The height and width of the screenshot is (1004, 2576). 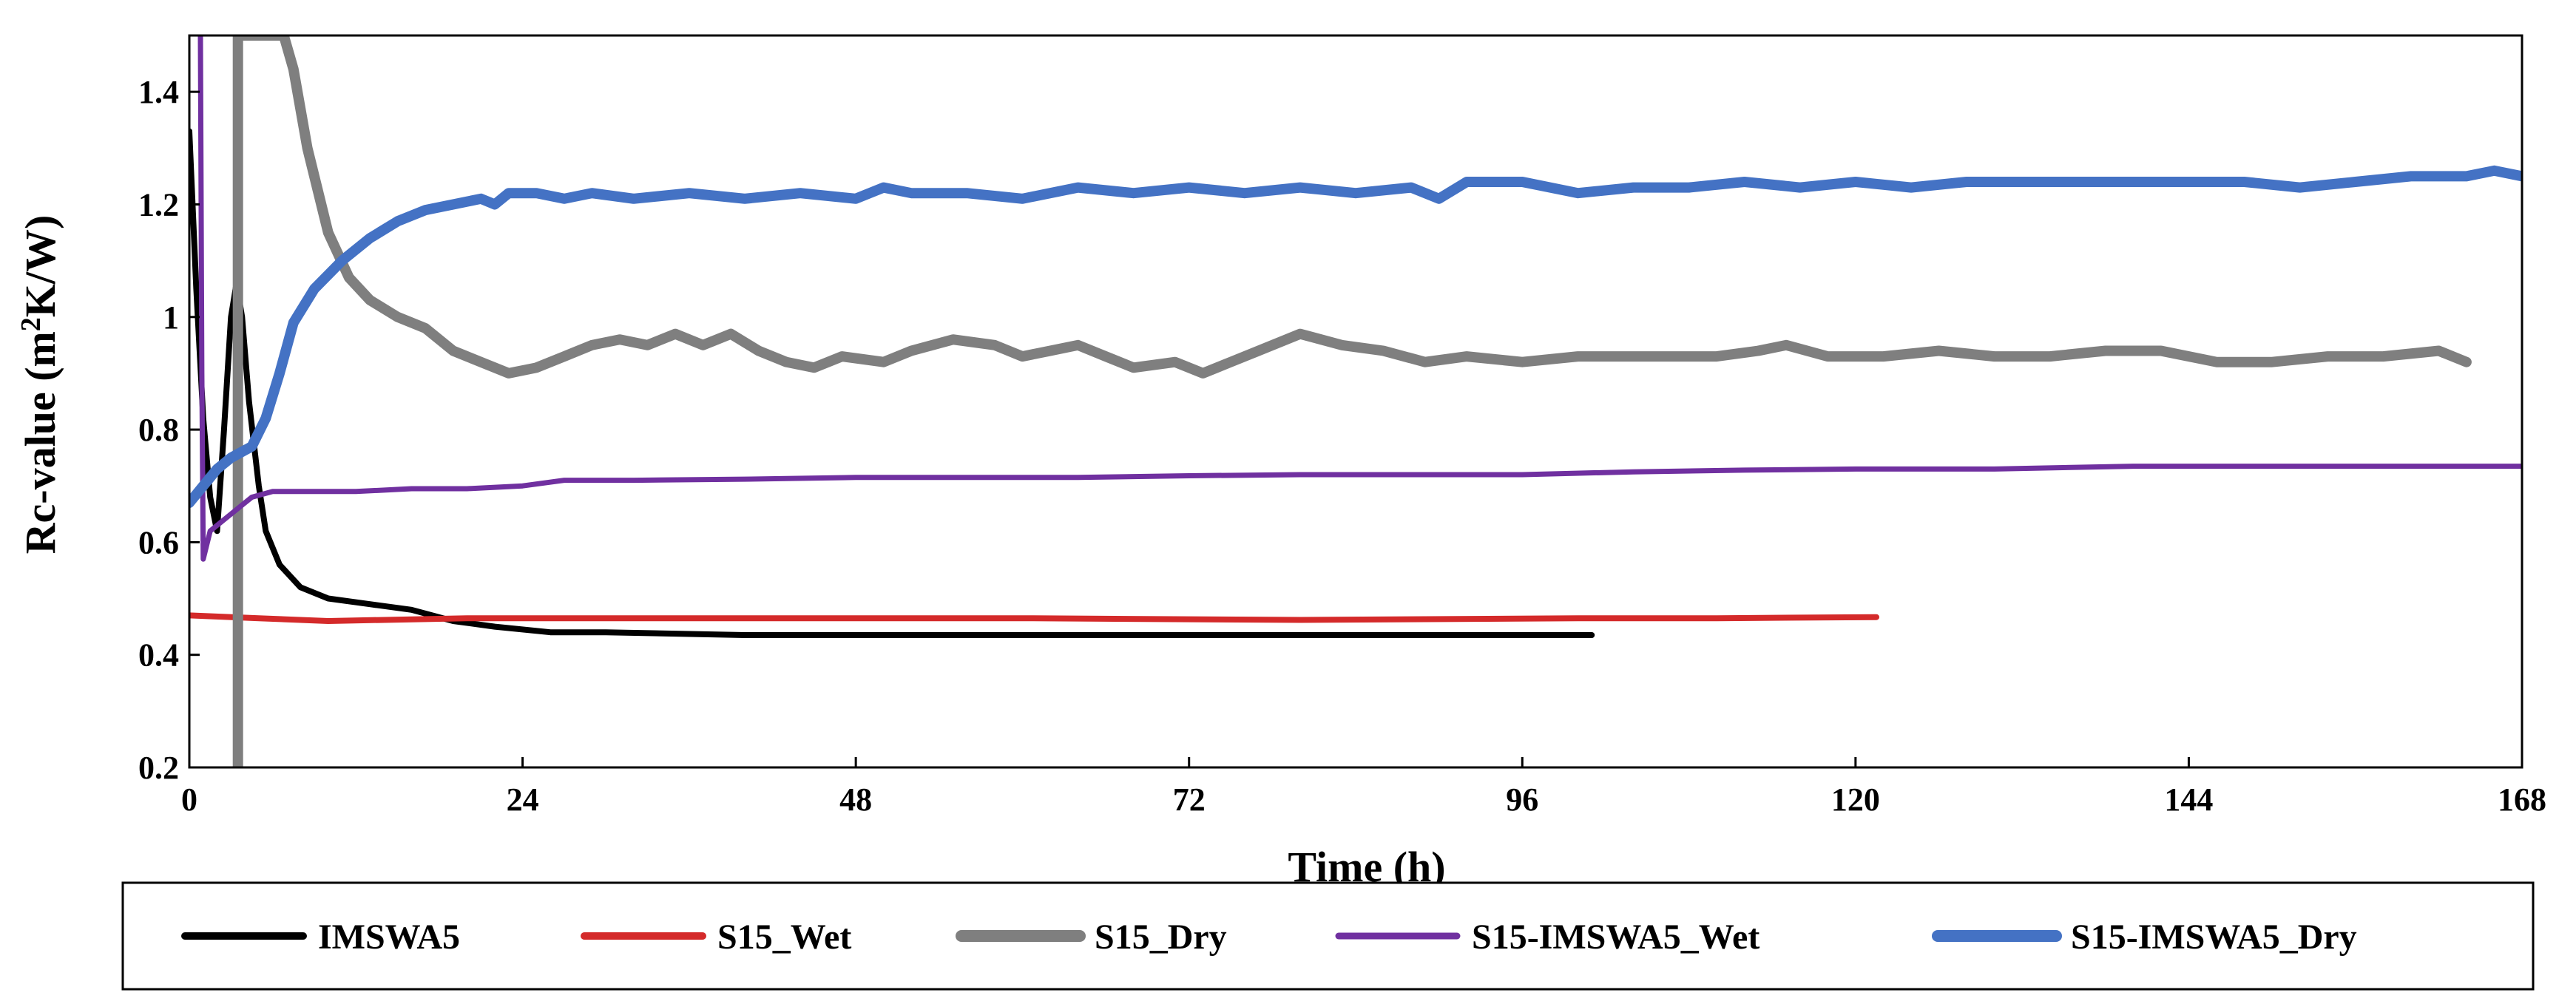 What do you see at coordinates (523, 799) in the screenshot?
I see `x-tick-label: 24` at bounding box center [523, 799].